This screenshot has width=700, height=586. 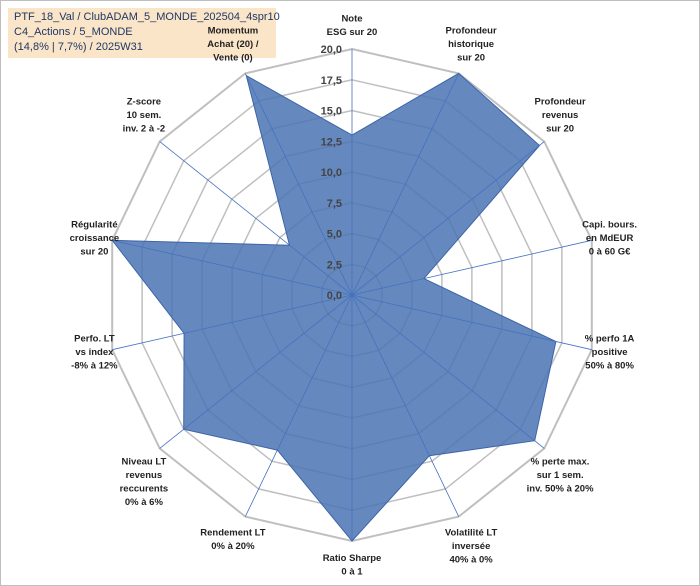 I want to click on radial-tick-label: 12,5, so click(x=331, y=142).